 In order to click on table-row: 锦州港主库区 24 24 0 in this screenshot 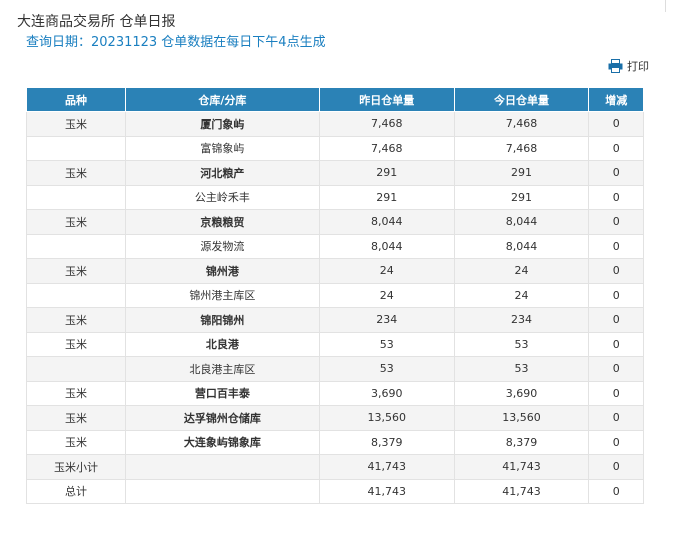, I will do `click(335, 295)`.